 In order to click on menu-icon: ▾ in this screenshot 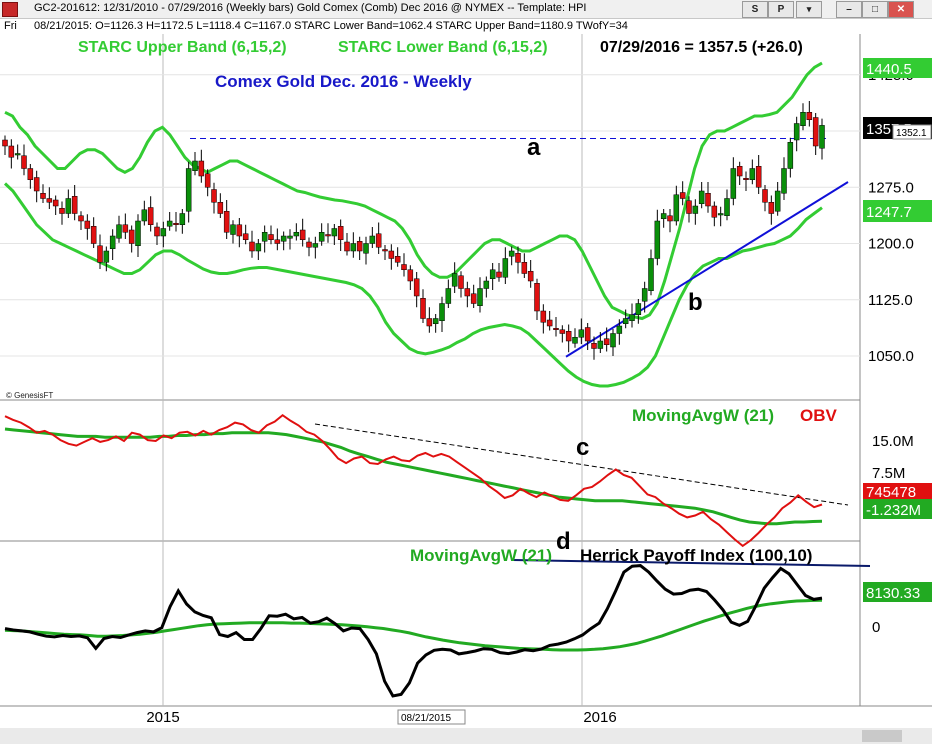, I will do `click(809, 9)`.